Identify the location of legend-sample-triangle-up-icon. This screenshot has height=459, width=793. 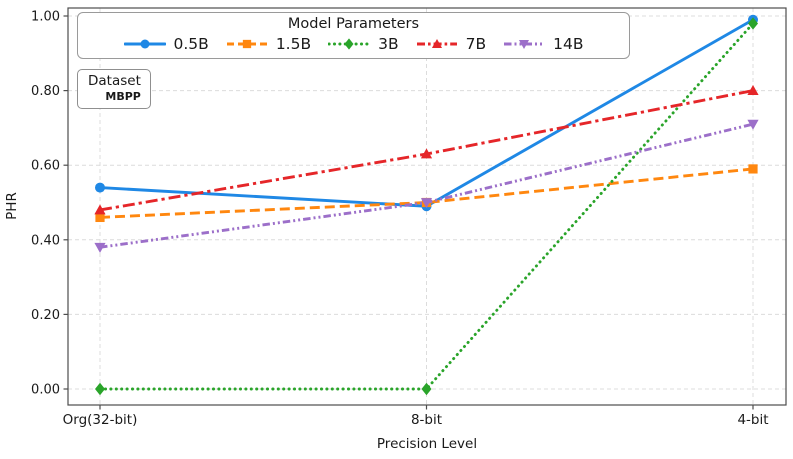
(436, 43).